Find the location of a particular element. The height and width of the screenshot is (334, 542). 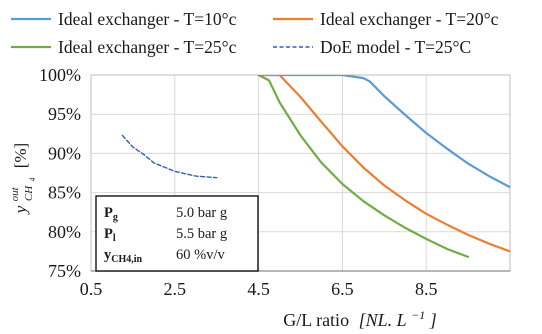

legend-label-1: Ideal exchanger - T=10°c is located at coordinates (147, 19).